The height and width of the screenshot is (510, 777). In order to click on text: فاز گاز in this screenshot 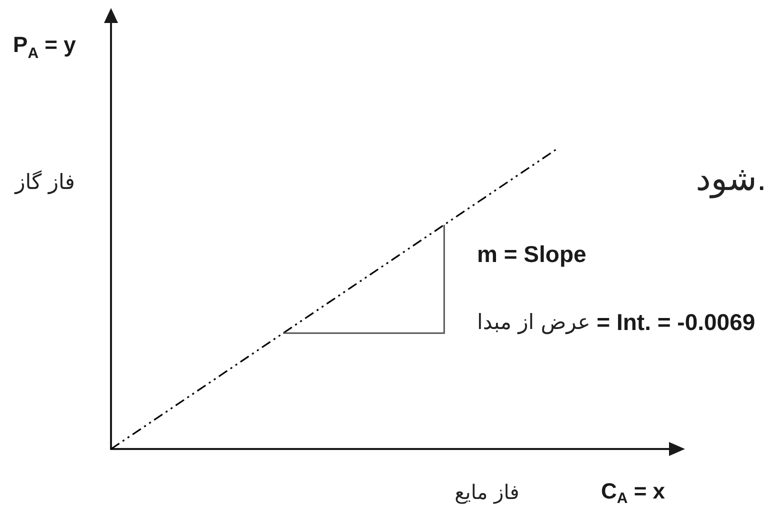, I will do `click(44, 182)`.